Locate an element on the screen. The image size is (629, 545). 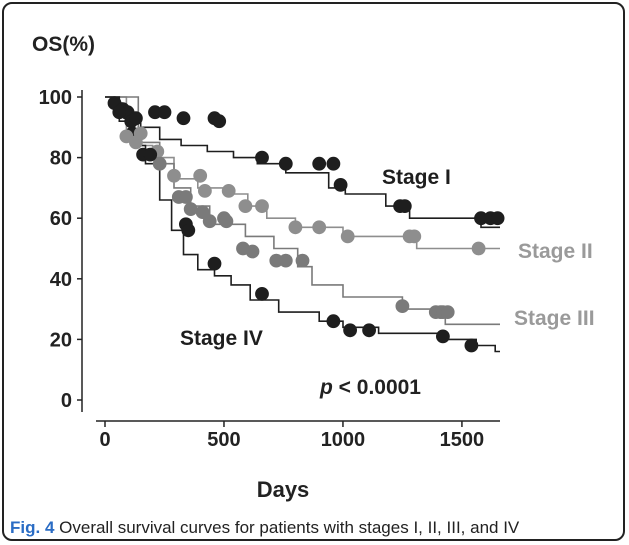
stage-ii-label: Stage II is located at coordinates (555, 251).